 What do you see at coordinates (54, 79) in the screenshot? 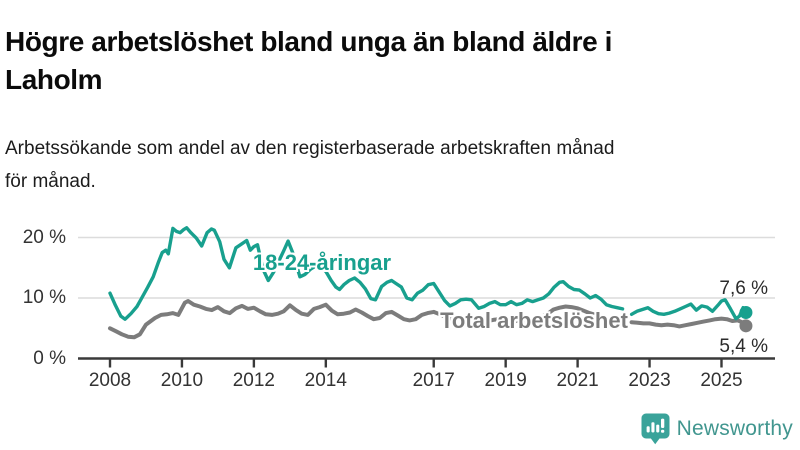
I see `title-line-2: Laholm` at bounding box center [54, 79].